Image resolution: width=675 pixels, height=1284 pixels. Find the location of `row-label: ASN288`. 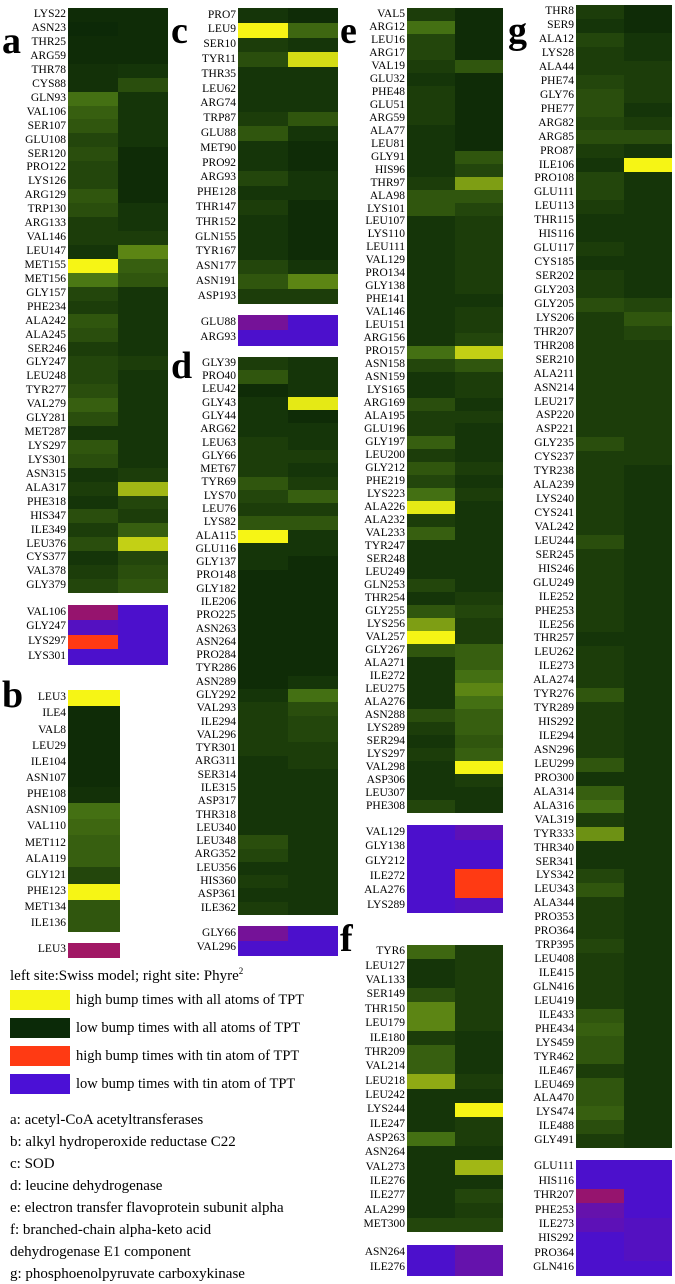

row-label: ASN288 is located at coordinates (384, 714).